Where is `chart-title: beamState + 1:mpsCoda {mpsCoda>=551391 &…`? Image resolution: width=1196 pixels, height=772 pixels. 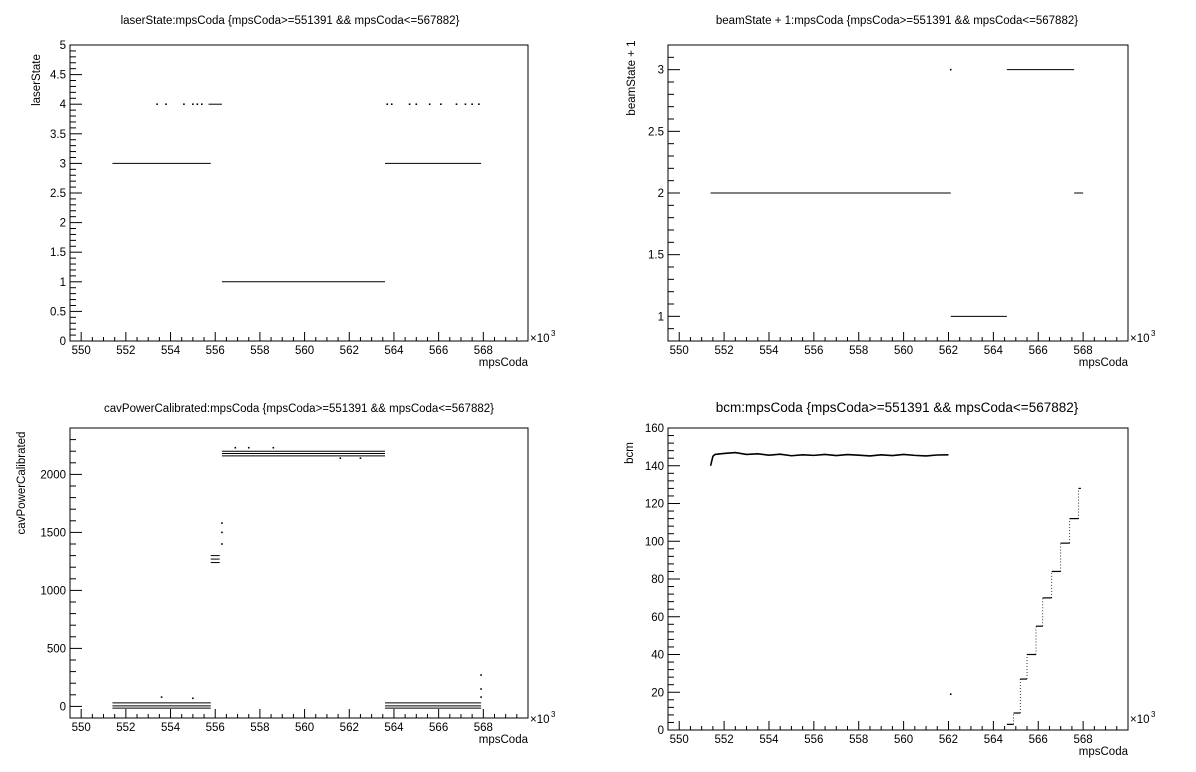 chart-title: beamState + 1:mpsCoda {mpsCoda>=551391 &… is located at coordinates (897, 21).